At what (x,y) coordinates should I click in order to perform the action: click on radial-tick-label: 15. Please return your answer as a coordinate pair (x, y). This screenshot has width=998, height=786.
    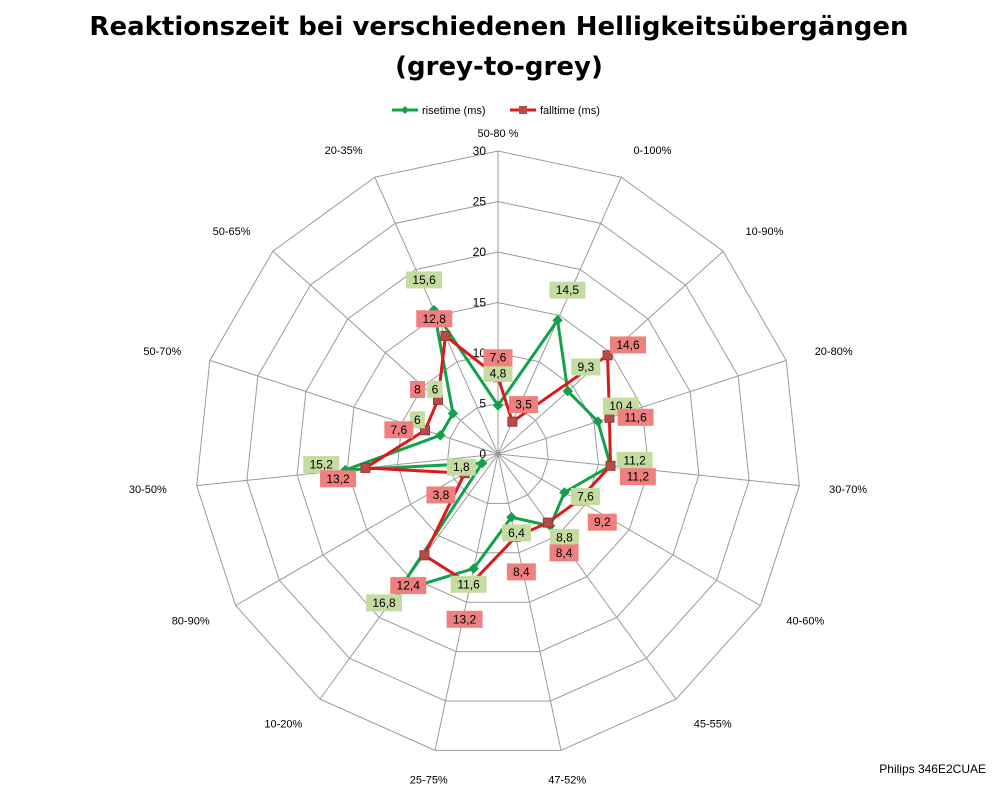
    Looking at the image, I should click on (480, 303).